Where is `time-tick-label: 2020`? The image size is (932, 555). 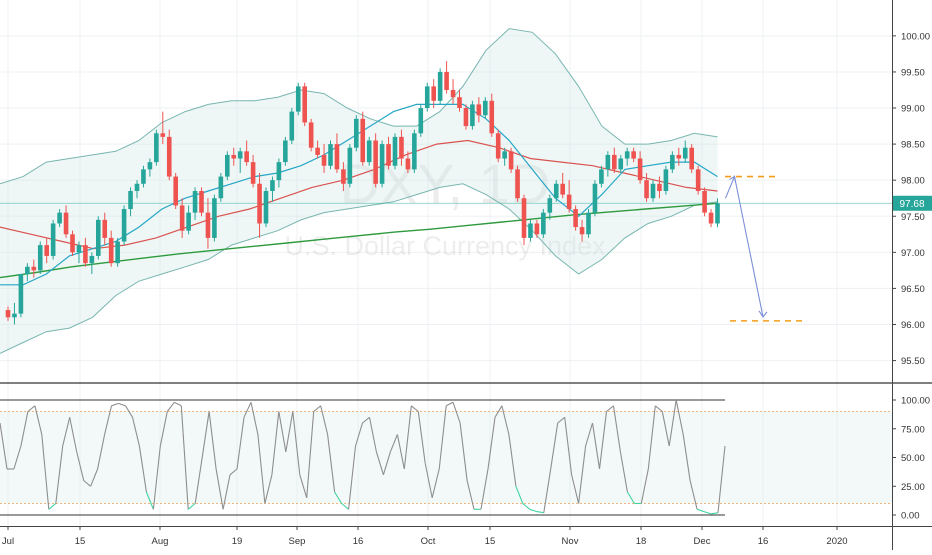
time-tick-label: 2020 is located at coordinates (836, 541).